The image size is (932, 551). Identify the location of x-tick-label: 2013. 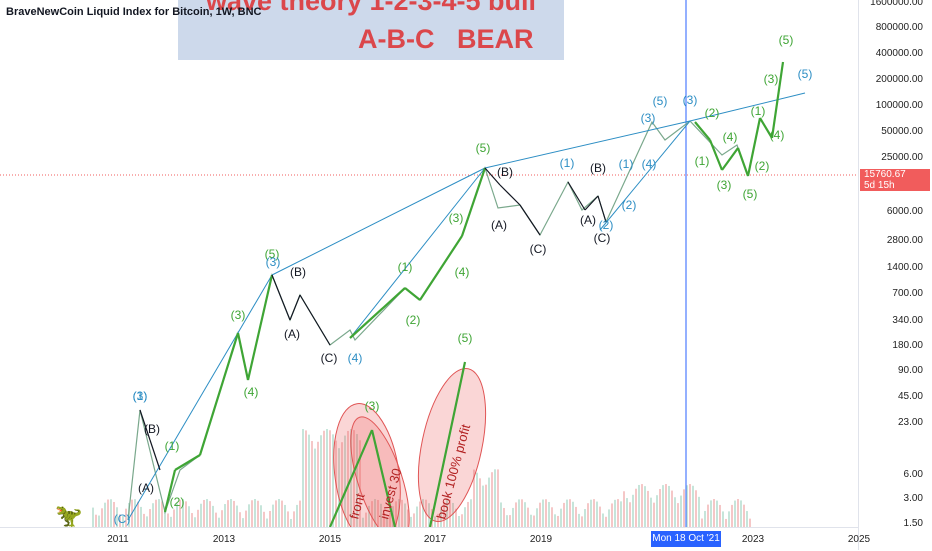
(224, 539).